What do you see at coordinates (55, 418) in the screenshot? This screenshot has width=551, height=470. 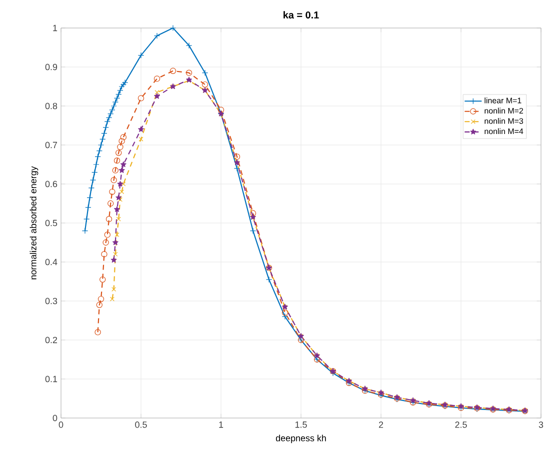 I see `y-tick-label: 0` at bounding box center [55, 418].